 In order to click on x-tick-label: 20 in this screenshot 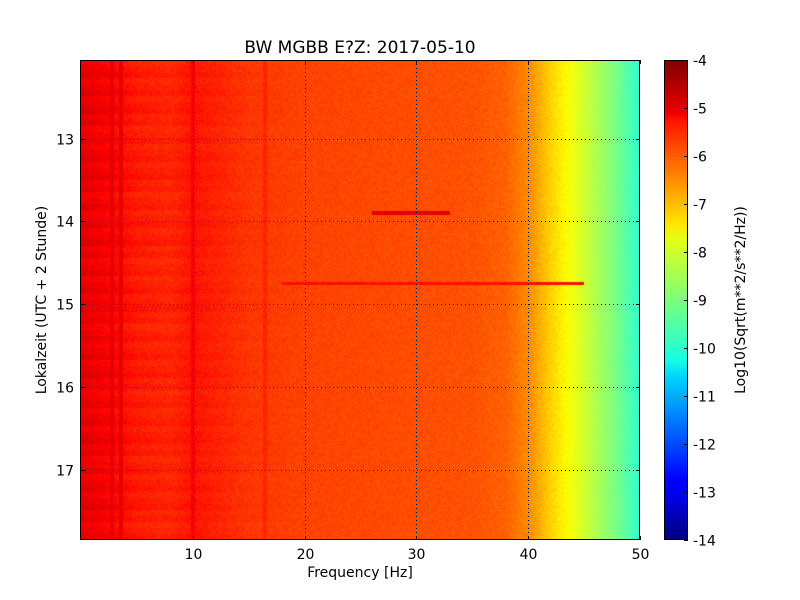, I will do `click(306, 555)`.